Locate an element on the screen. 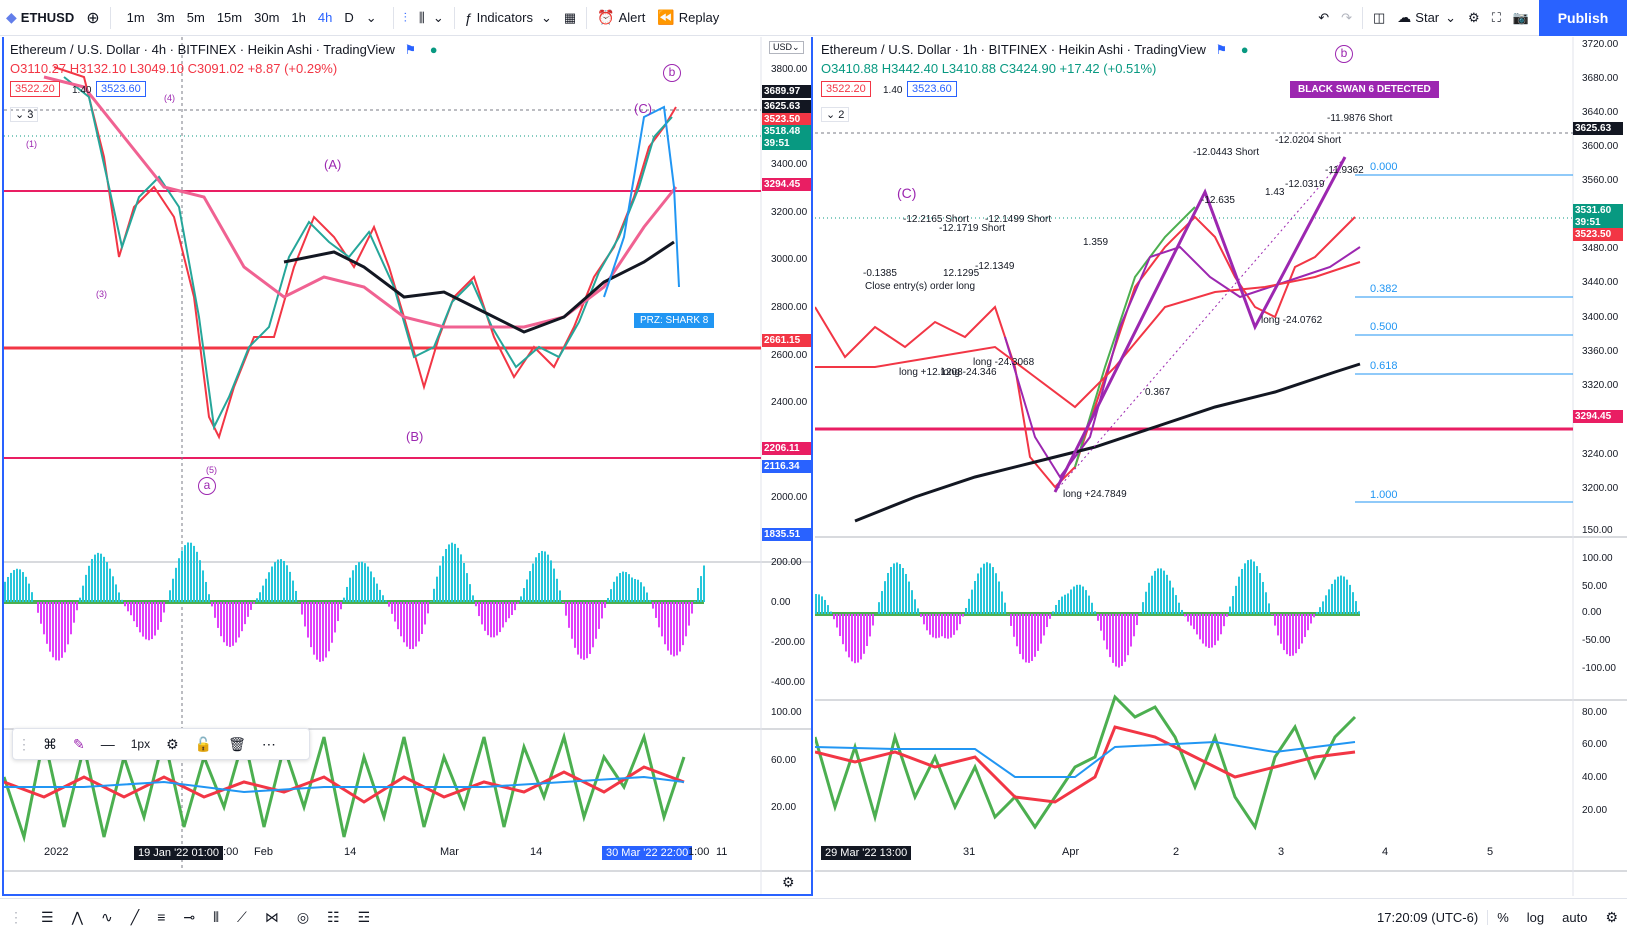 This screenshot has height=935, width=1627. candle-style-button: ⫶ is located at coordinates (405, 18).